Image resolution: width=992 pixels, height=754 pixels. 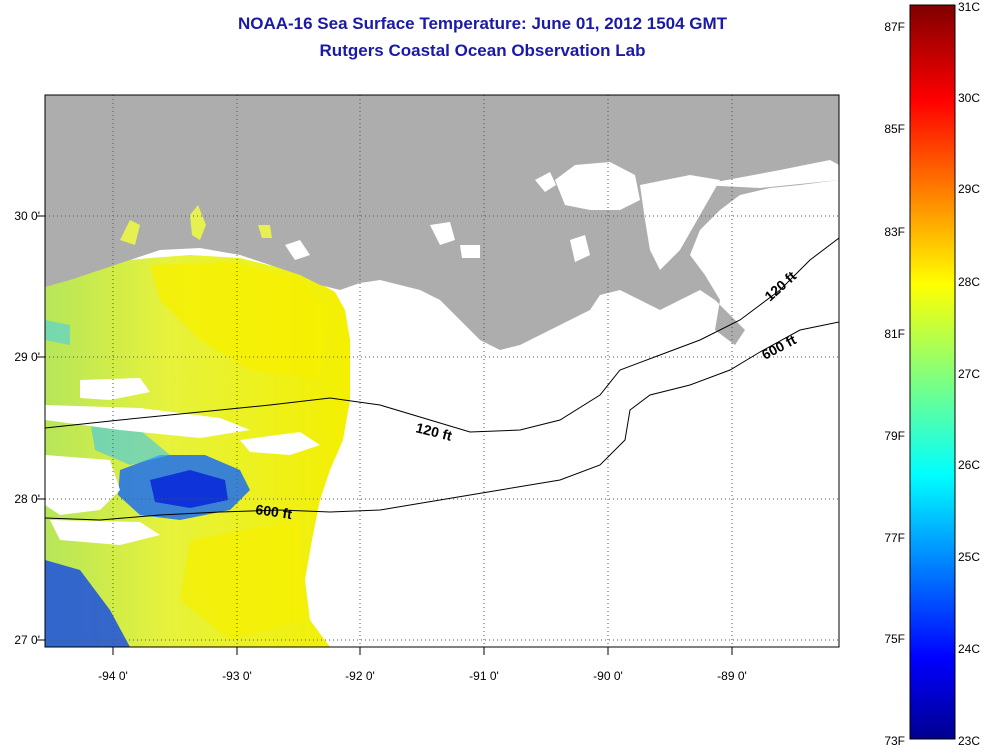 I want to click on lon-tick-label: -89 0', so click(x=732, y=676).